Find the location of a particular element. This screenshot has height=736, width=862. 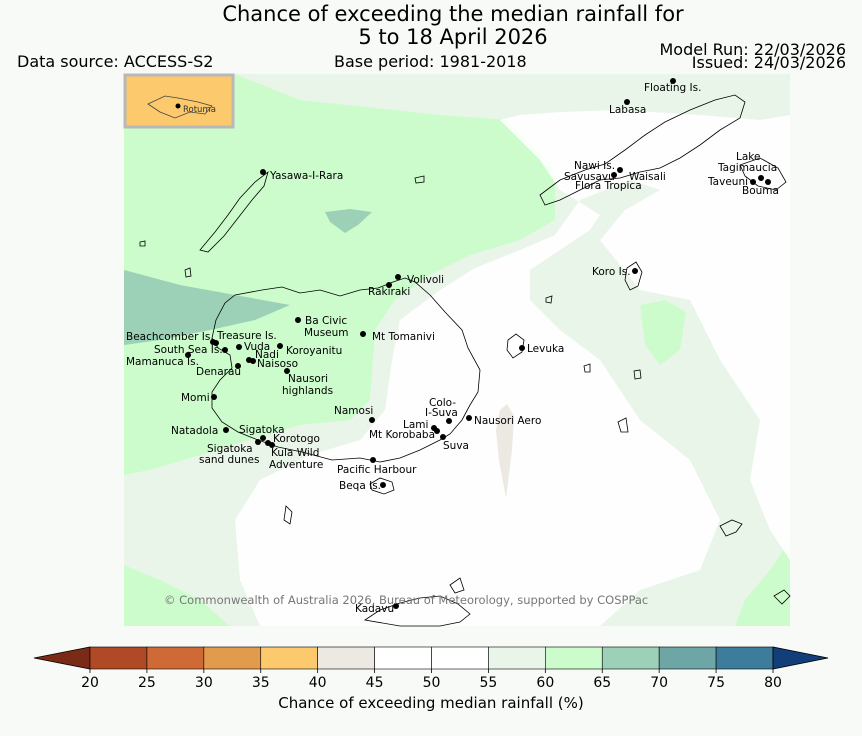

marker-nausori-aero is located at coordinates (469, 418).